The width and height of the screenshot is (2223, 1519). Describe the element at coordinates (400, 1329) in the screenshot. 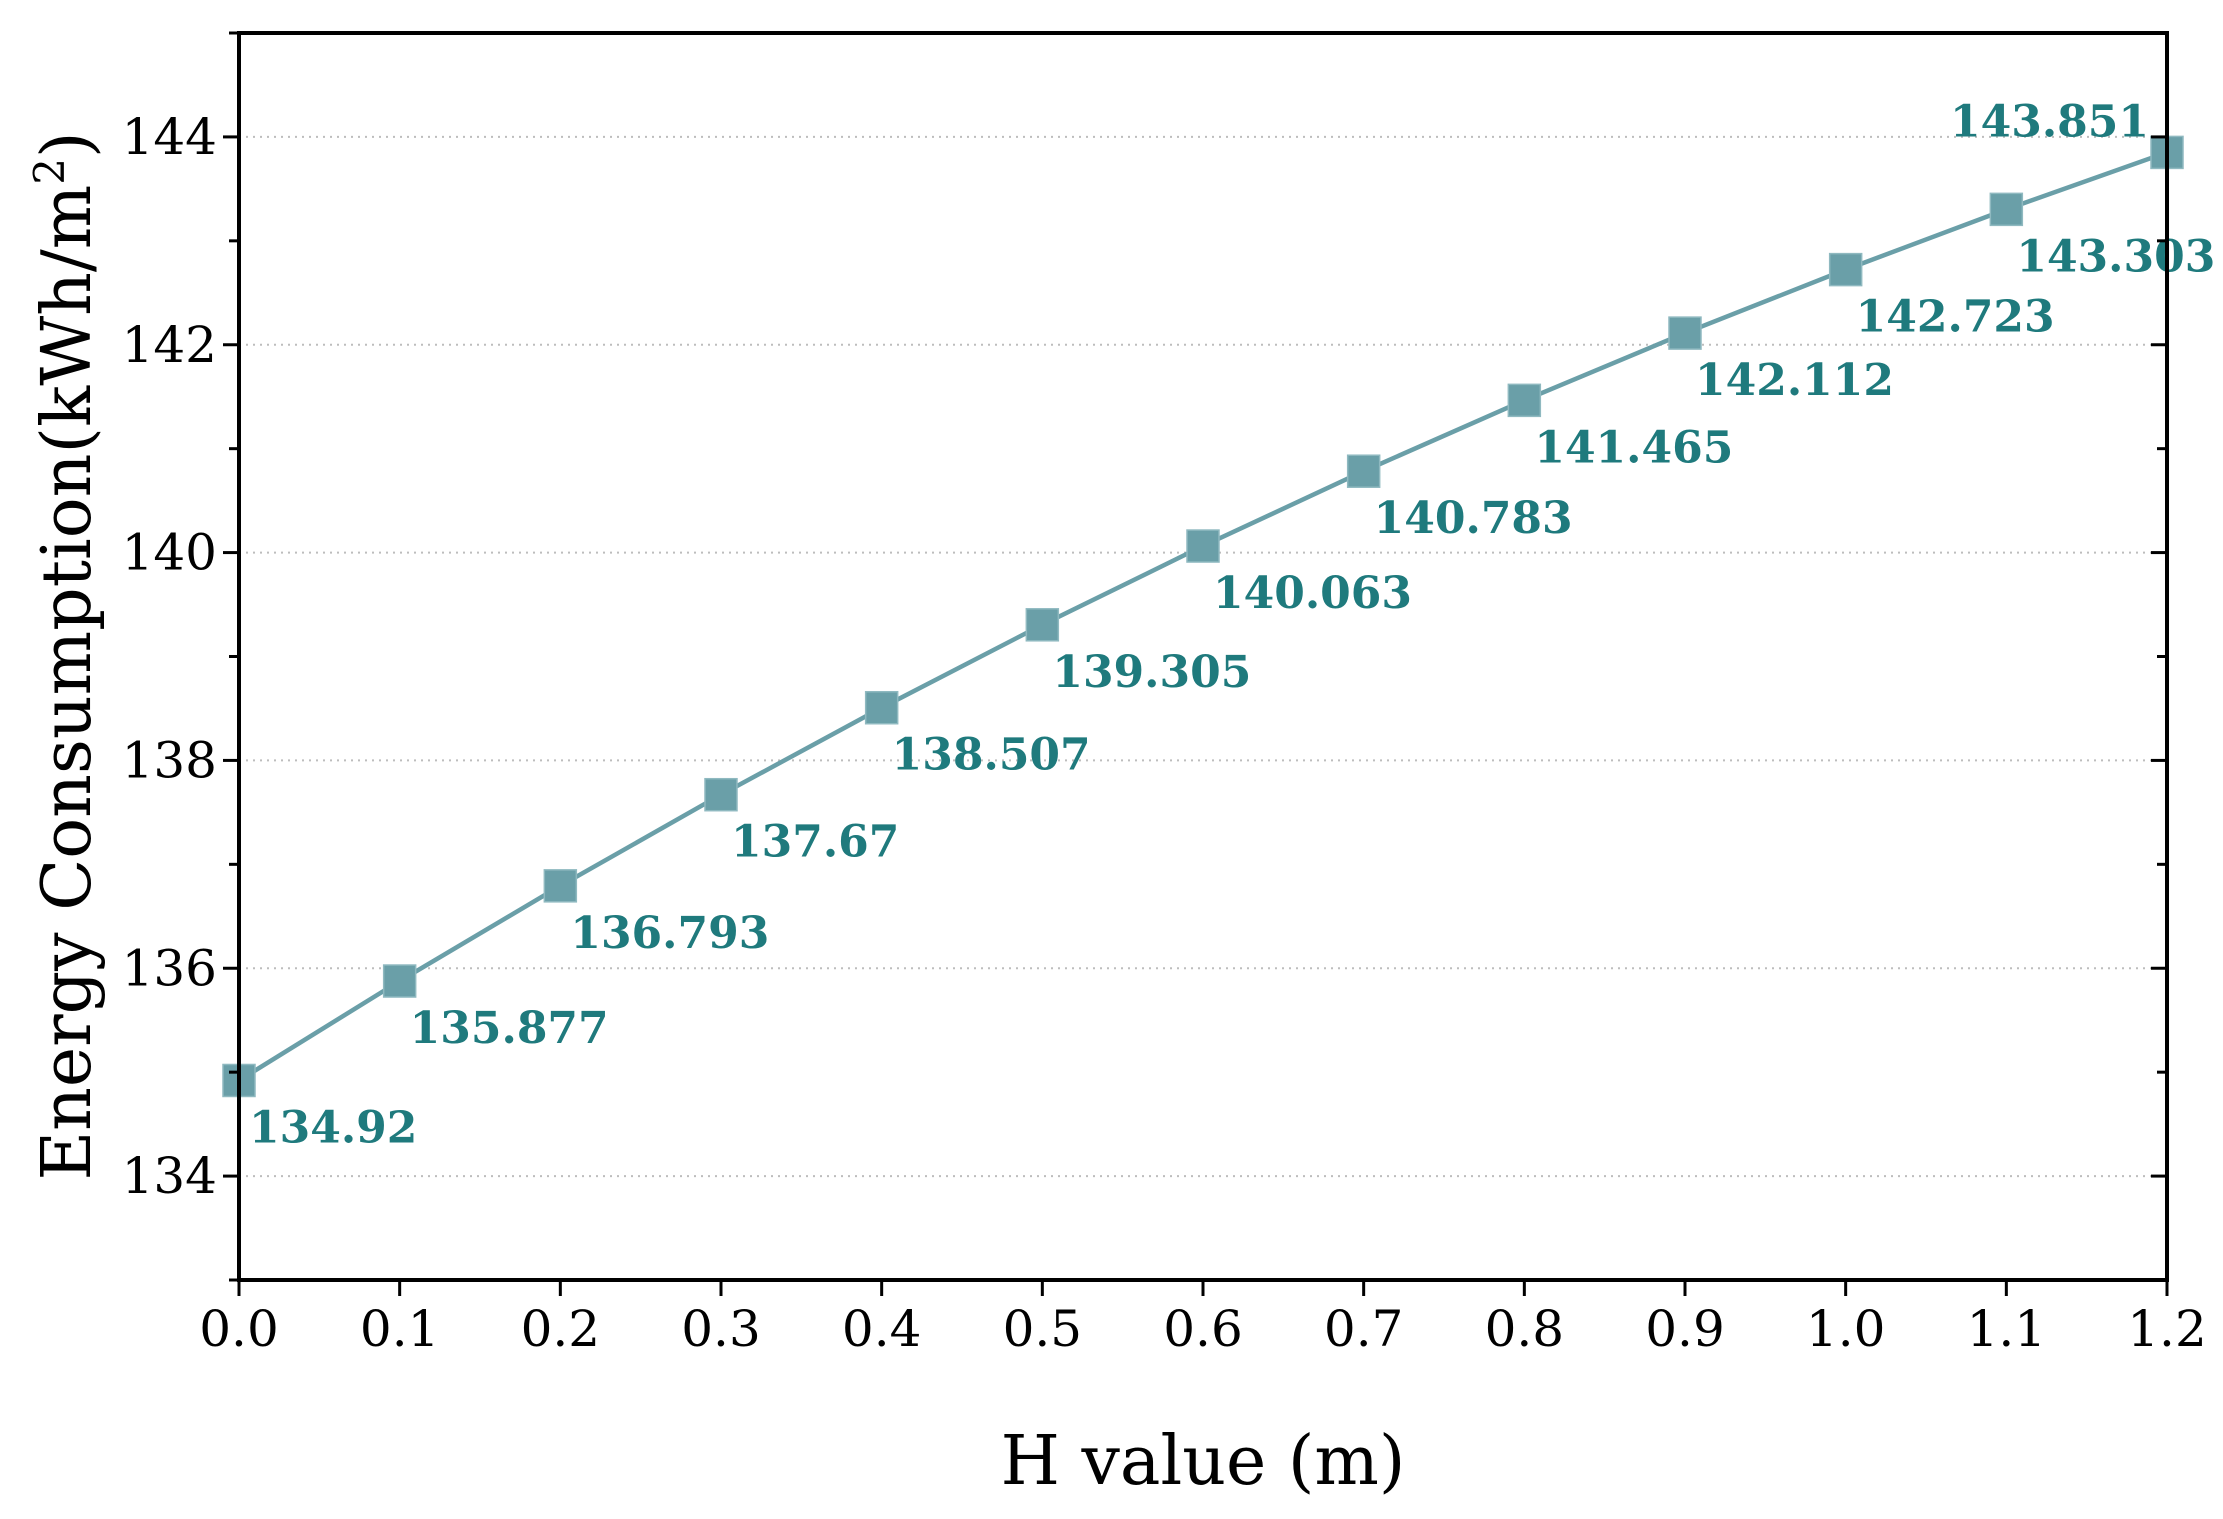

I see `x-tick-label: 0.1` at that location.